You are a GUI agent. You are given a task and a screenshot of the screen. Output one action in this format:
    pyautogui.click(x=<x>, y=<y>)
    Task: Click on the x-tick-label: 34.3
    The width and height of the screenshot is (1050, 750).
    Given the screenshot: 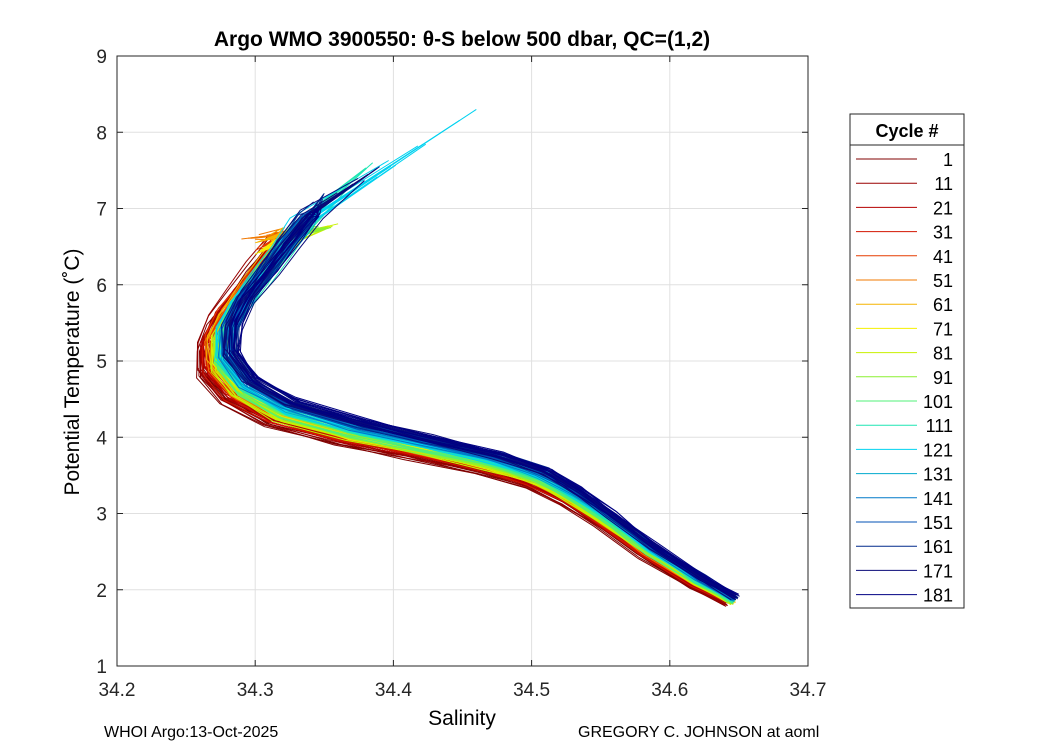 What is the action you would take?
    pyautogui.click(x=255, y=690)
    